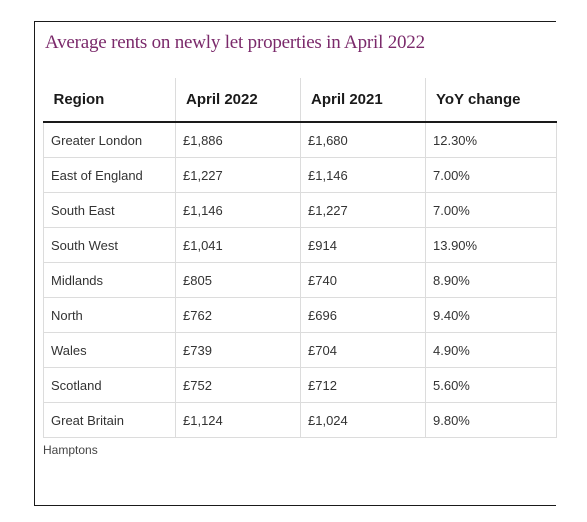 This screenshot has height=522, width=587. Describe the element at coordinates (109, 385) in the screenshot. I see `region-cell: Scotland` at that location.